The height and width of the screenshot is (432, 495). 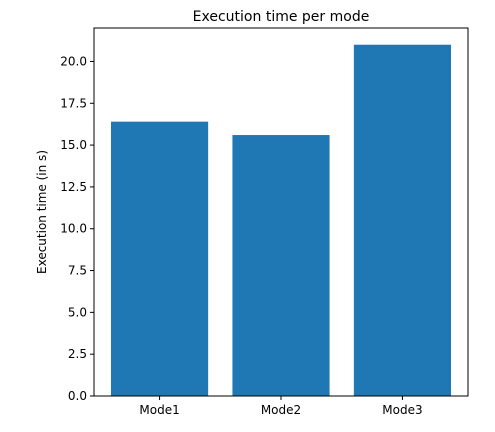 I want to click on y-tick-label: 20.0, so click(x=73, y=61).